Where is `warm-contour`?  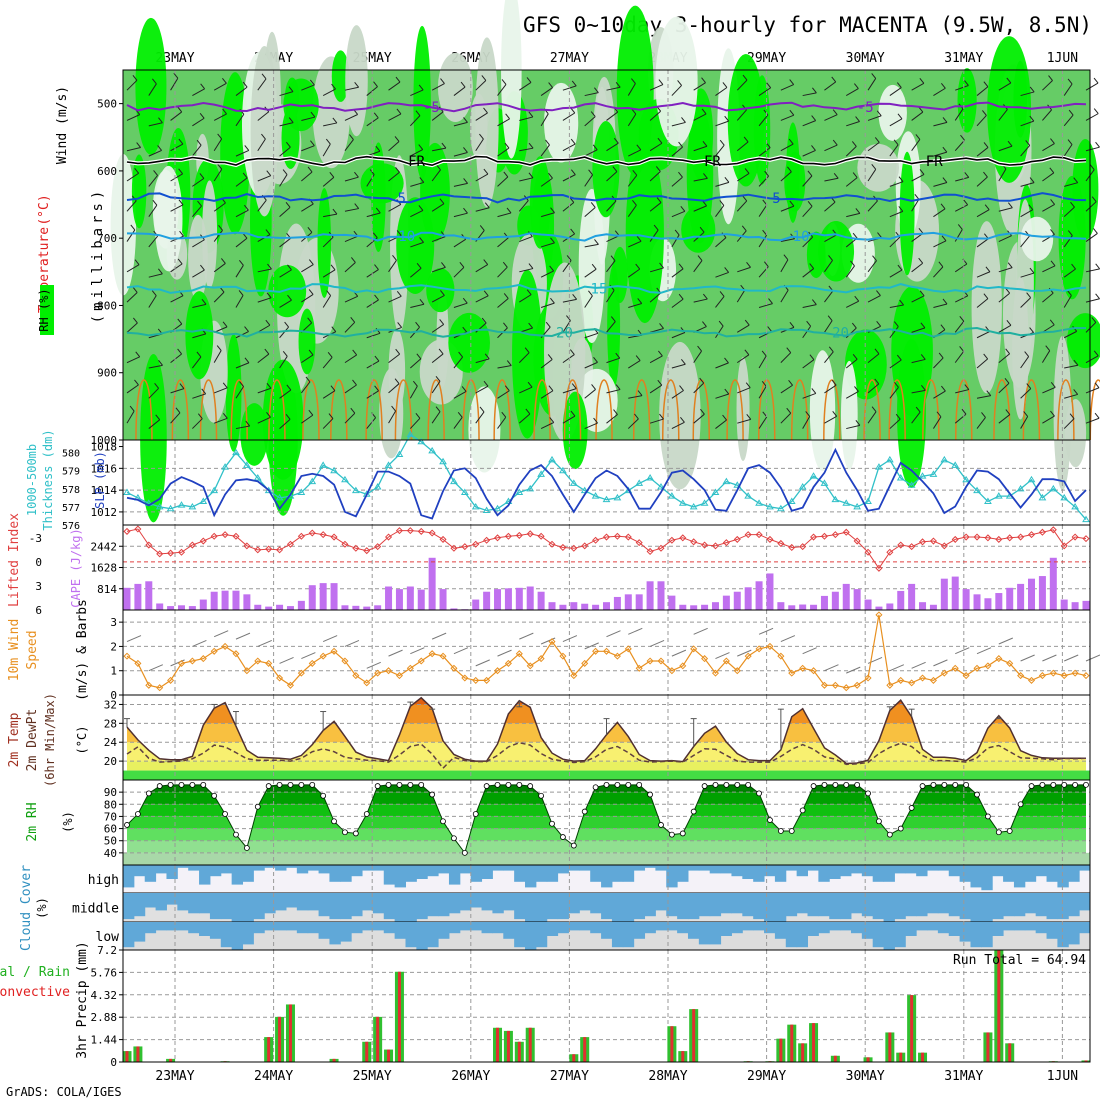
warm-contour is located at coordinates (339, 410).